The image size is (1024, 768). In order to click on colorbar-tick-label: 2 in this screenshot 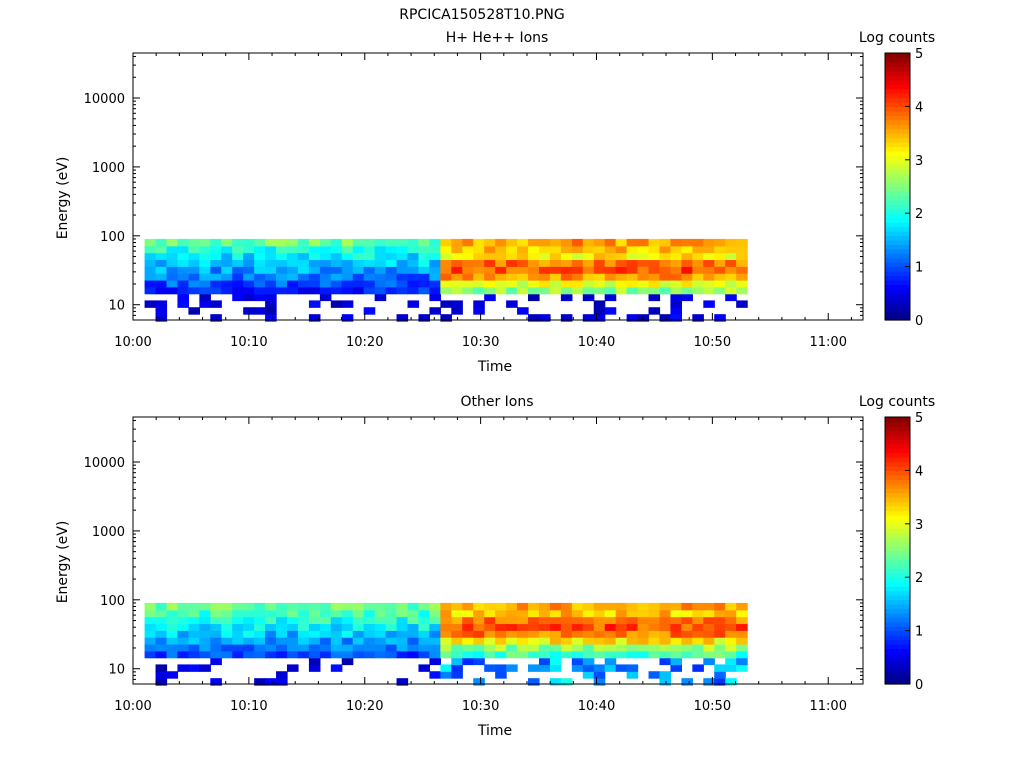, I will do `click(919, 578)`.